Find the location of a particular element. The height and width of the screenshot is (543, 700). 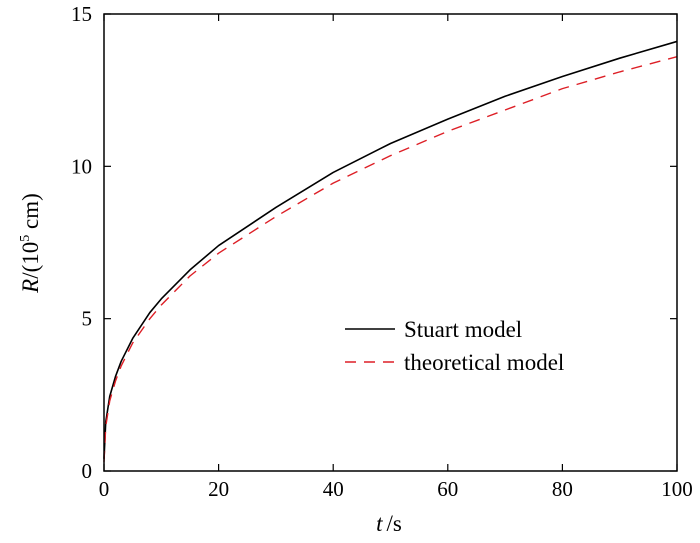

y-tick-label: 15 is located at coordinates (81, 14).